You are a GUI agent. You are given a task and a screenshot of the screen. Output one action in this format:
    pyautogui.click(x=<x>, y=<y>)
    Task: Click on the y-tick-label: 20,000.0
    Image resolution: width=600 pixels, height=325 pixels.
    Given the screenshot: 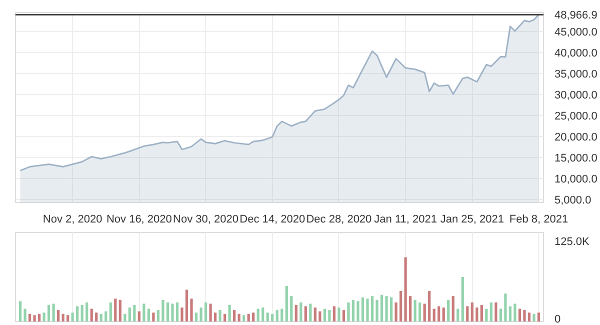 What is the action you would take?
    pyautogui.click(x=576, y=138)
    